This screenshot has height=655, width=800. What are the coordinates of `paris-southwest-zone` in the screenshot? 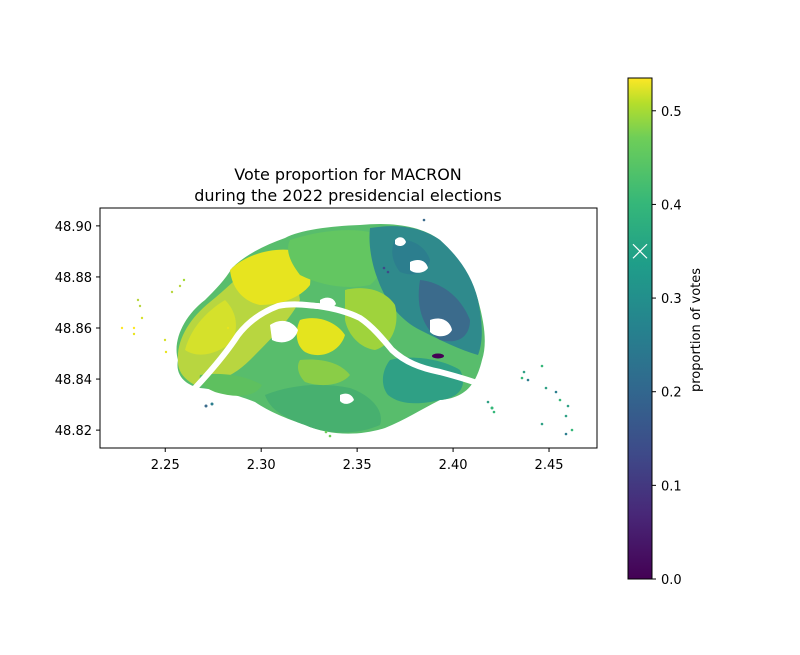 It's located at (230, 384).